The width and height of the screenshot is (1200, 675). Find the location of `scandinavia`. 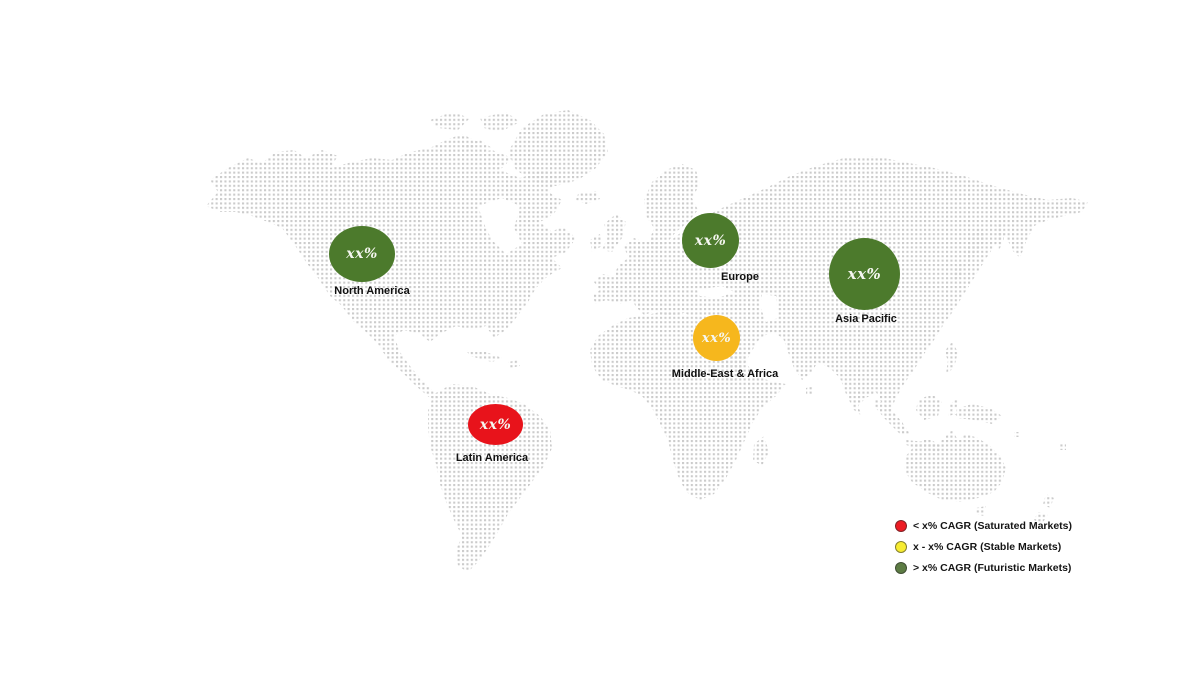

scandinavia is located at coordinates (672, 208).